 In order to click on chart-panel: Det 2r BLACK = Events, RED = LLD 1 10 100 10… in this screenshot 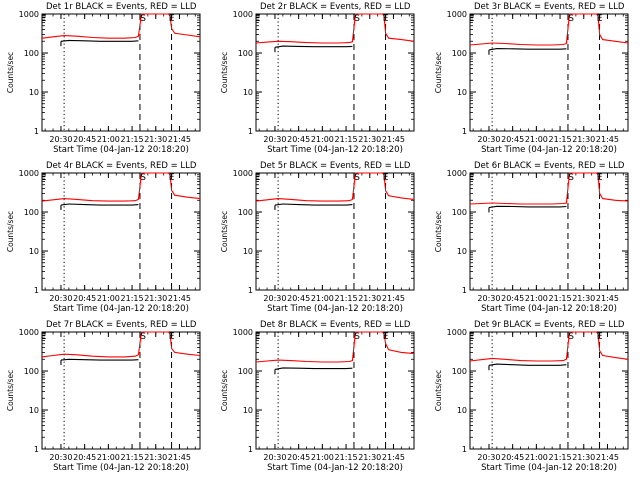, I will do `click(317, 78)`.